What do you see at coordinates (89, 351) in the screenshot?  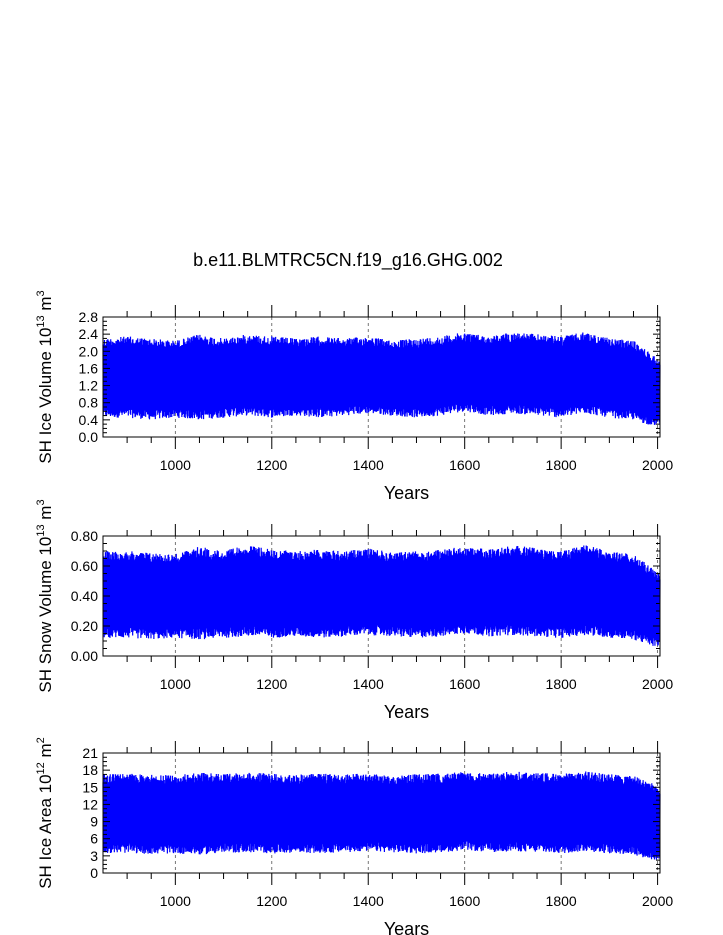 I see `y-tick-label: 2.0` at bounding box center [89, 351].